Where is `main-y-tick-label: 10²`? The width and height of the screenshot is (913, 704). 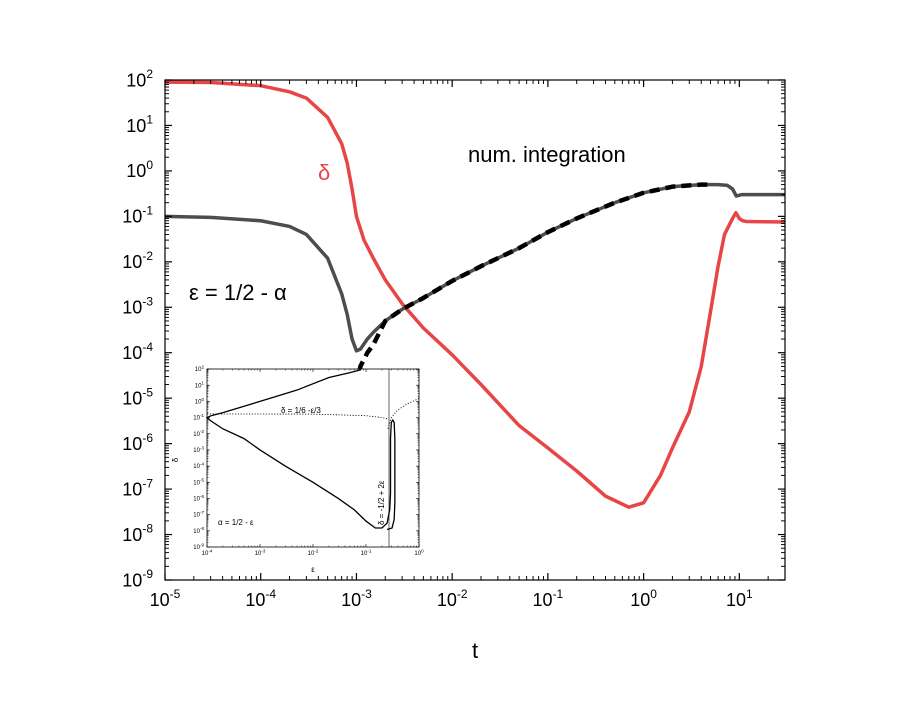 main-y-tick-label: 10² is located at coordinates (139, 78).